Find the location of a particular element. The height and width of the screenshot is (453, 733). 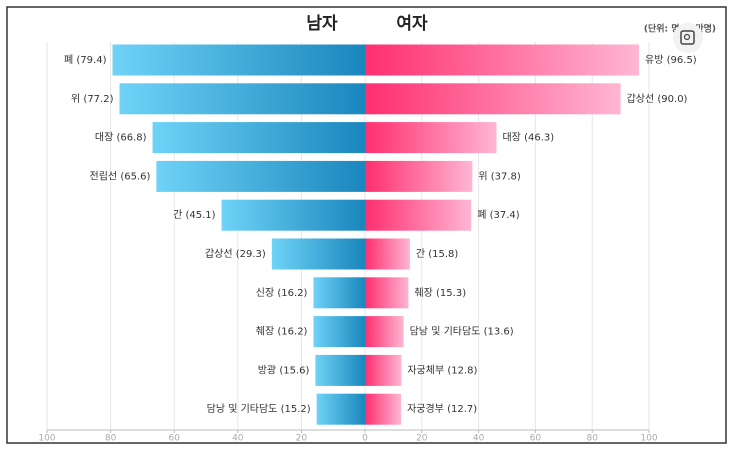

data-label: 담낭 및 기타담도 (15.2) is located at coordinates (259, 409).